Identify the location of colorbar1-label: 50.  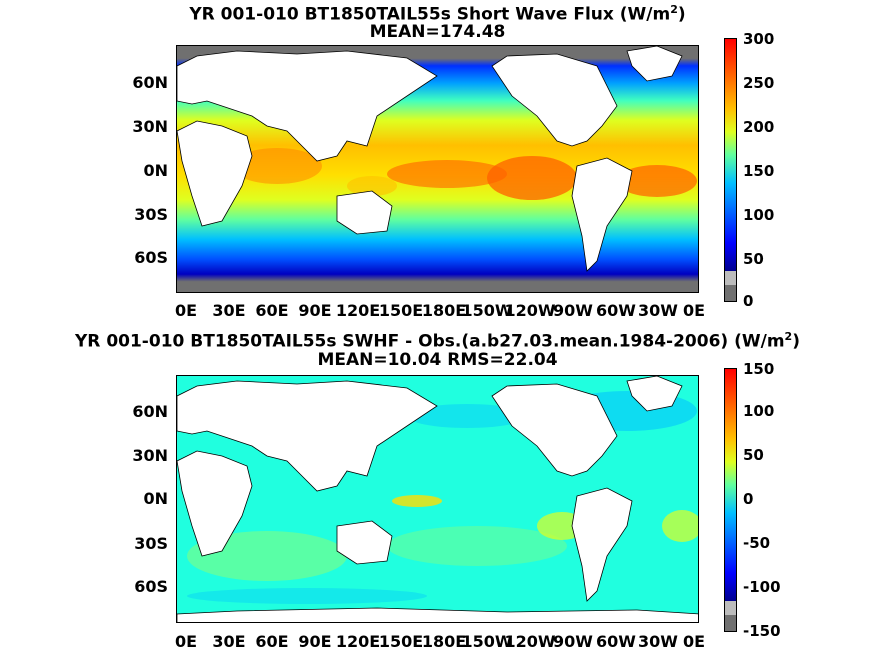
(753, 259).